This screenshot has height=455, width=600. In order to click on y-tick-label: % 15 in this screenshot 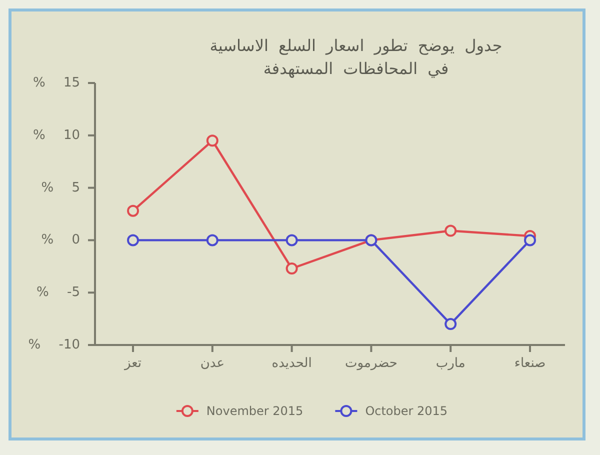, I will do `click(56, 83)`.